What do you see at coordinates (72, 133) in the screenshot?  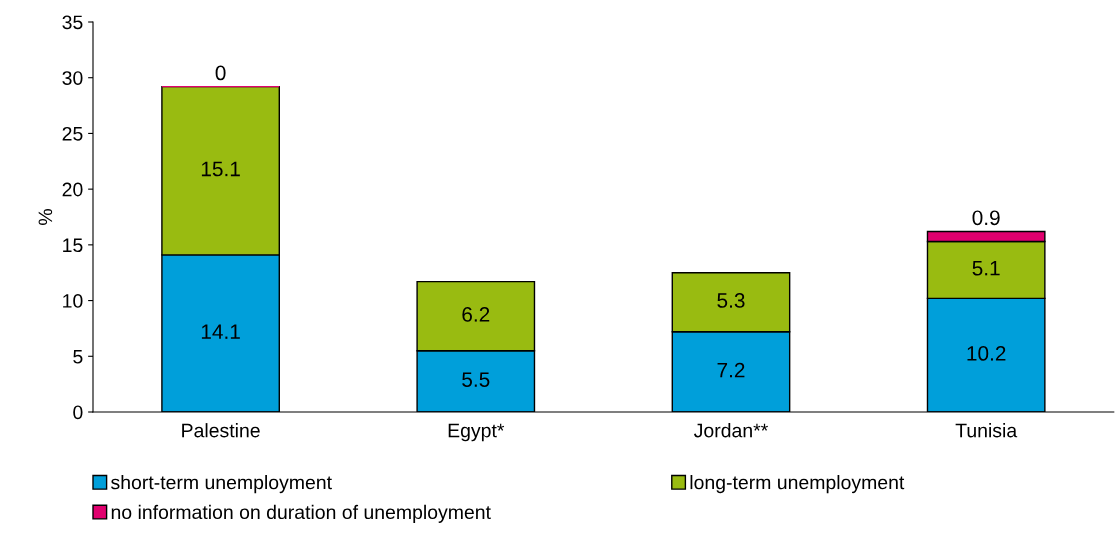 I see `y-tick-label: 25` at bounding box center [72, 133].